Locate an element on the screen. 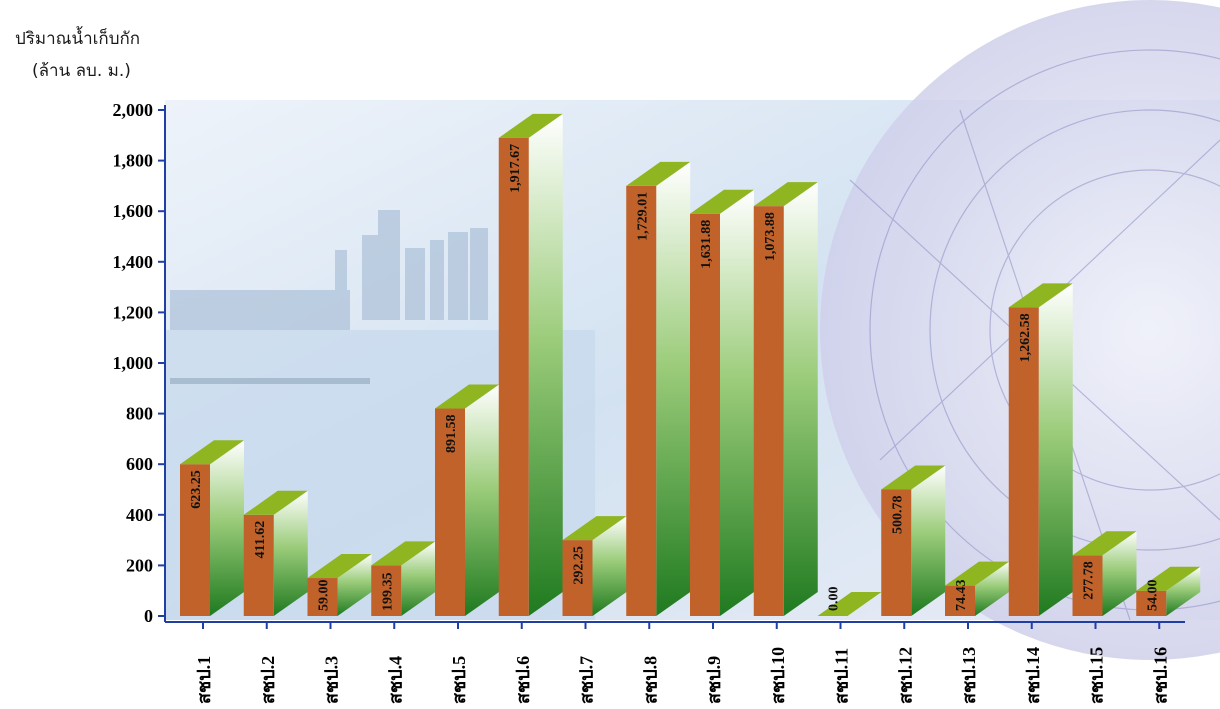  x-category-label: สชป.14 is located at coordinates (1033, 675).